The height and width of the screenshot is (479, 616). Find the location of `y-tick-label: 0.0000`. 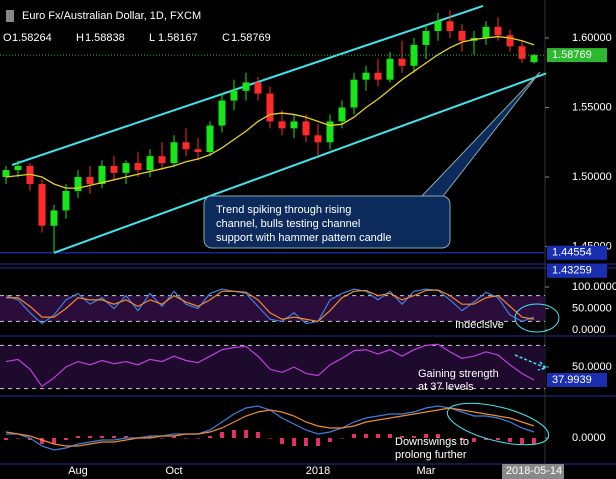

y-tick-label: 0.0000 is located at coordinates (589, 330).